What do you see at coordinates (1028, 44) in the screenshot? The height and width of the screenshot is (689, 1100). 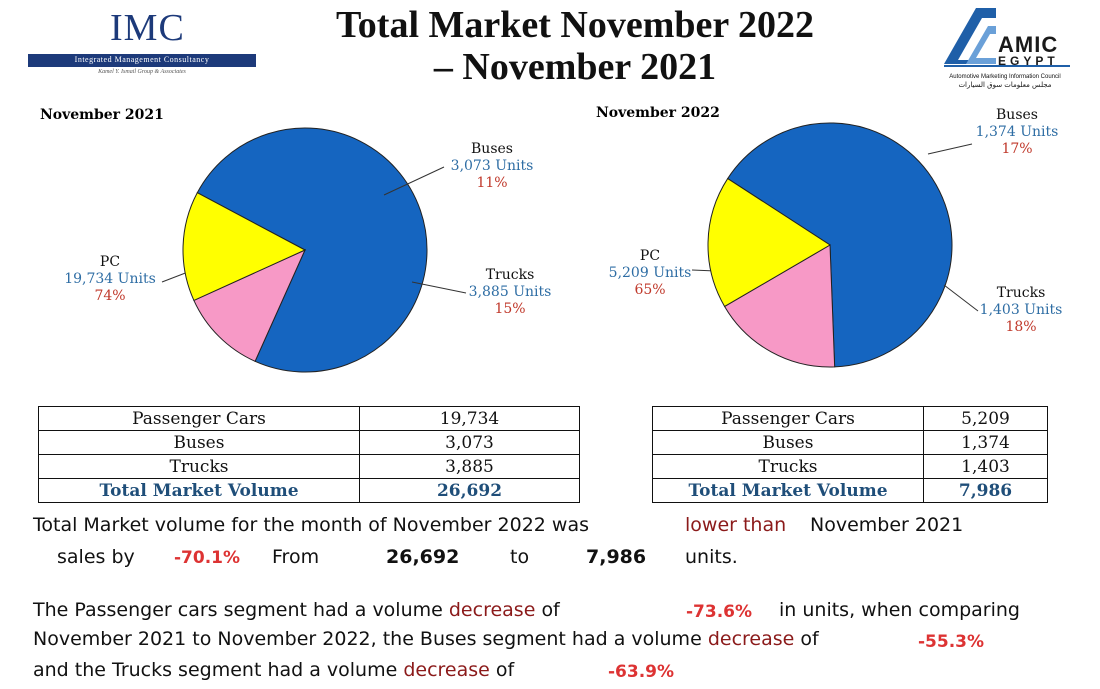 I see `amic-logo-text: AMIC` at bounding box center [1028, 44].